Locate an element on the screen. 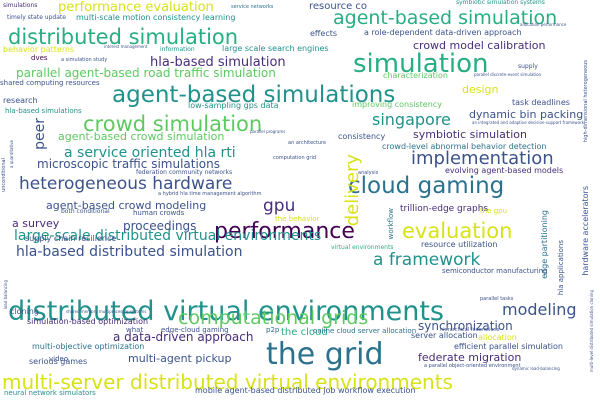 Image resolution: width=600 pixels, height=400 pixels. word: virtual environments is located at coordinates (362, 247).